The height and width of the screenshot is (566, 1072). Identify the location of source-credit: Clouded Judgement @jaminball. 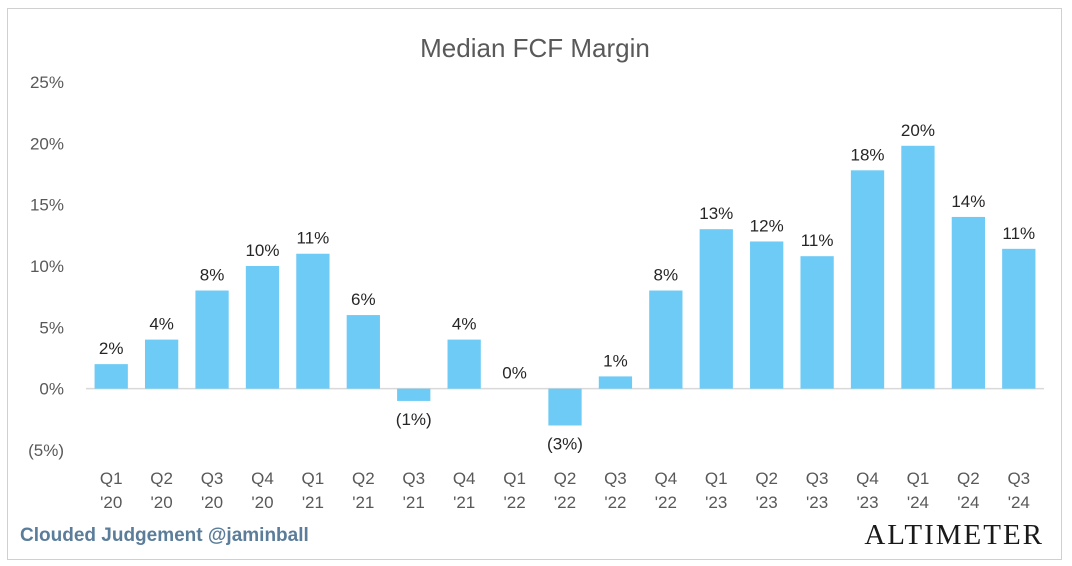
(164, 535).